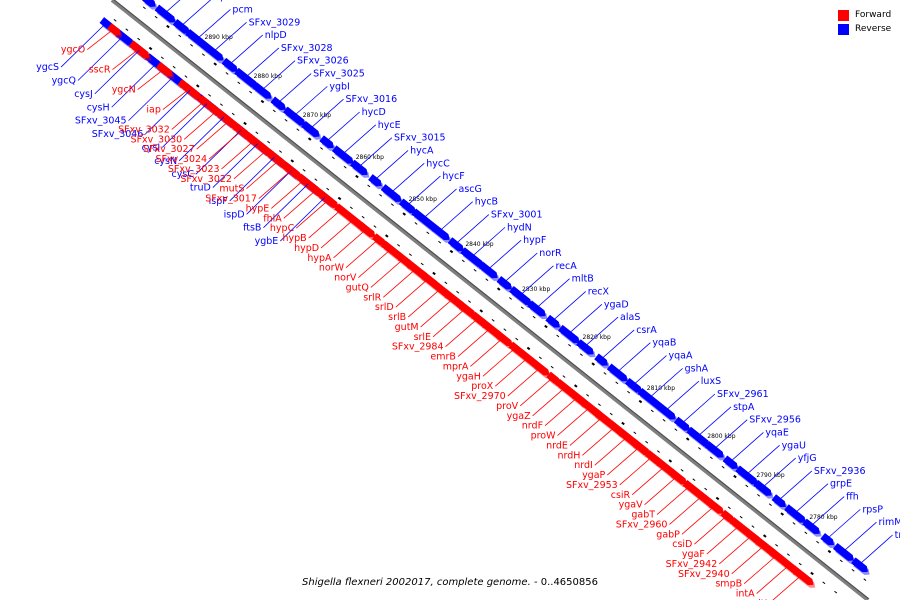 This screenshot has height=600, width=900. I want to click on forward-gene-label: gabT, so click(643, 515).